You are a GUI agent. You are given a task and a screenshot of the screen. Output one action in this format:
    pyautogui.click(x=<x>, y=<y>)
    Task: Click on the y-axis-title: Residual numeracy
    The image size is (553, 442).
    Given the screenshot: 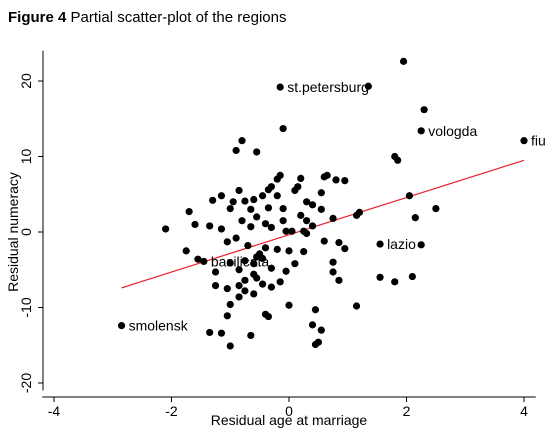 What is the action you would take?
    pyautogui.click(x=13, y=232)
    